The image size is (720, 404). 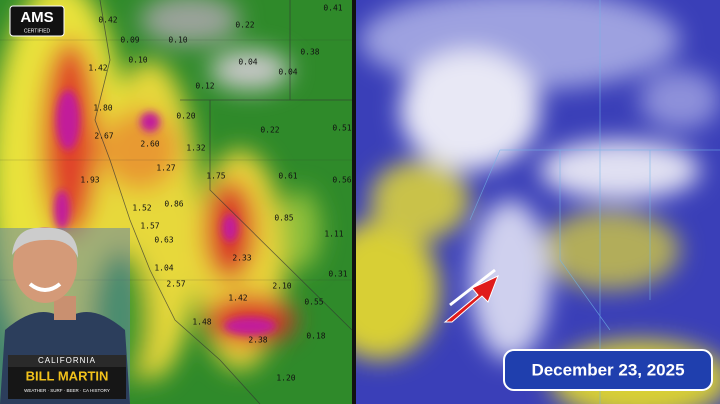 I want to click on date-badge, so click(x=608, y=370).